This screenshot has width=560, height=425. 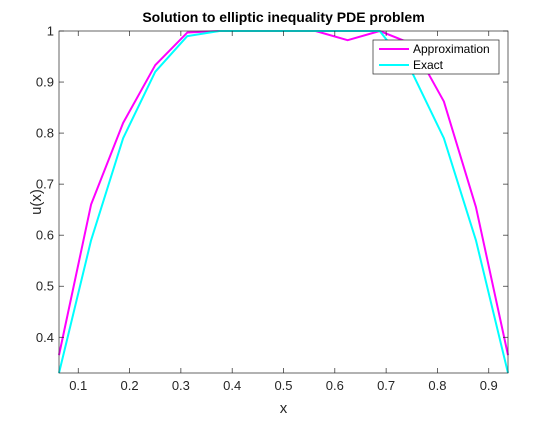 What do you see at coordinates (45, 337) in the screenshot?
I see `y-tick-label: 0.4` at bounding box center [45, 337].